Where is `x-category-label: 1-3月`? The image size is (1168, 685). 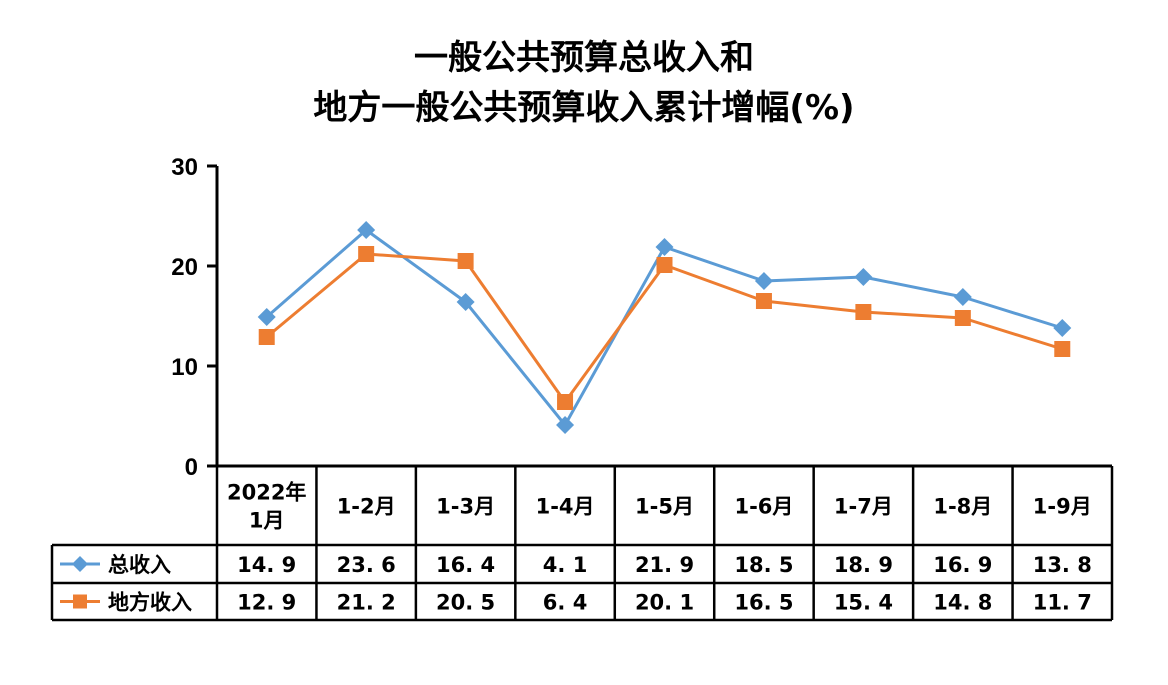
x-category-label: 1-3月 is located at coordinates (465, 507).